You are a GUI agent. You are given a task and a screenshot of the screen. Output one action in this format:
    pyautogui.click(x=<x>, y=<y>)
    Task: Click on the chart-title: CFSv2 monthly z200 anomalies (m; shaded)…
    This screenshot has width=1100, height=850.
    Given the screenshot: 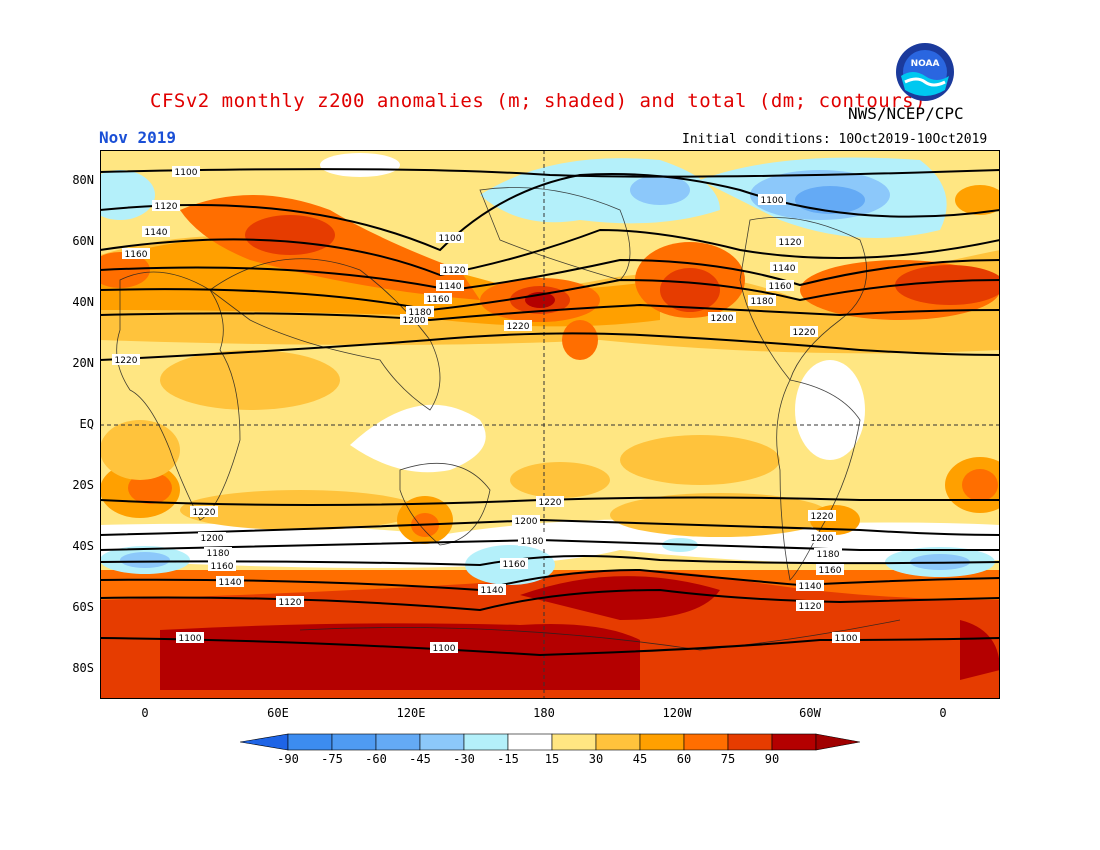 What is the action you would take?
    pyautogui.click(x=538, y=101)
    